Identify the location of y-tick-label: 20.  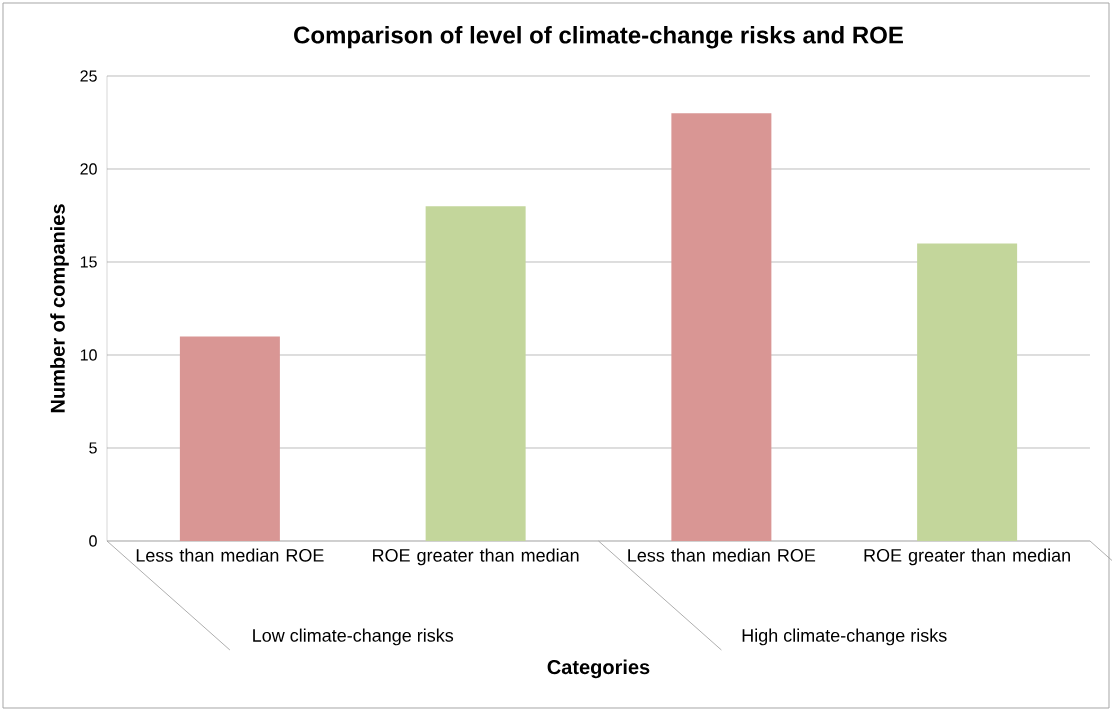
(88, 169).